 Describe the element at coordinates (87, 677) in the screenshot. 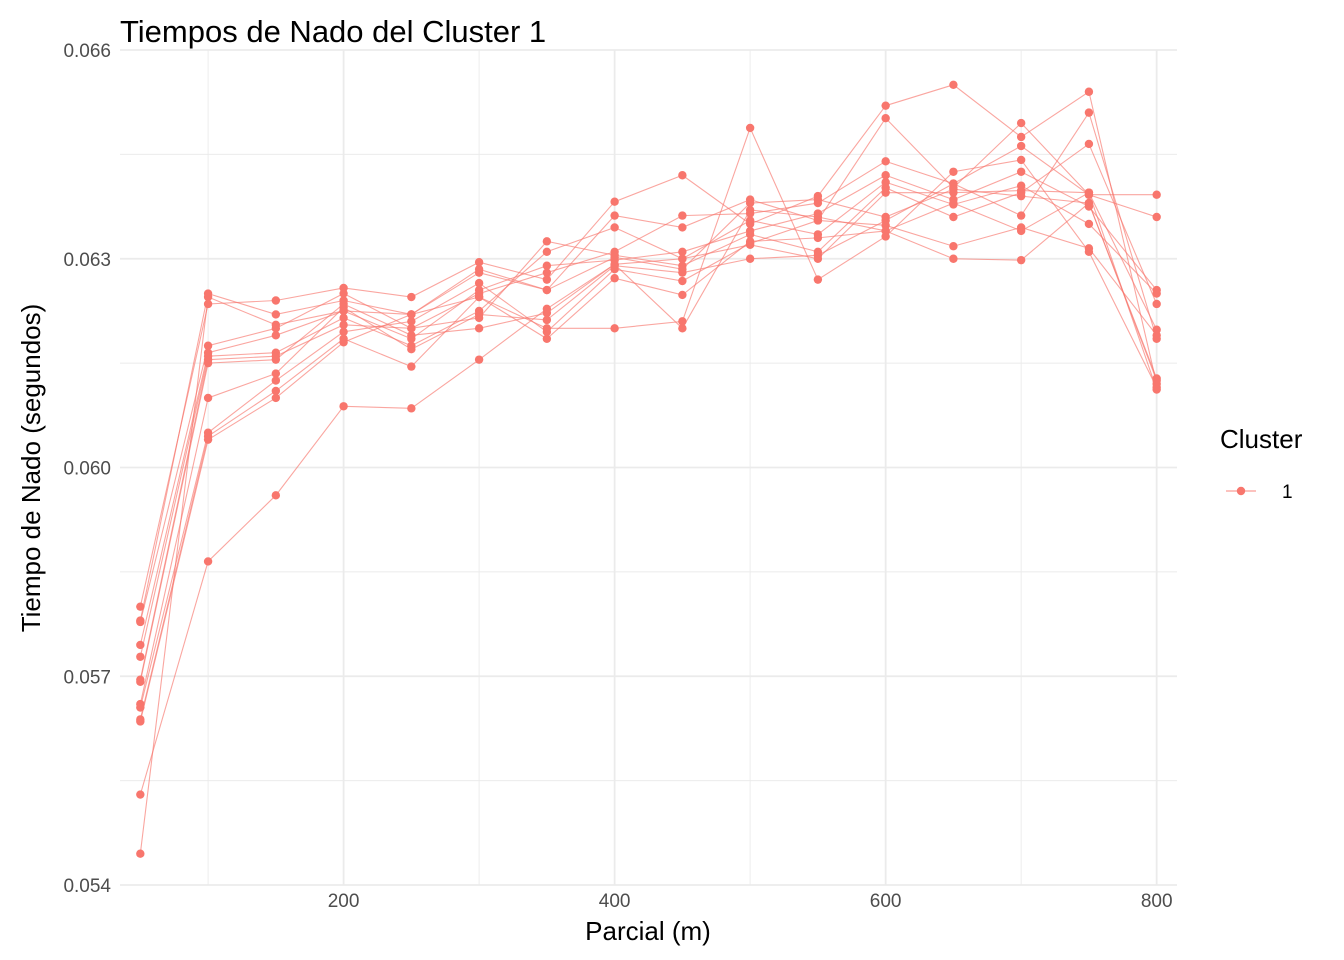

I see `y-tick-label: 0.057` at that location.